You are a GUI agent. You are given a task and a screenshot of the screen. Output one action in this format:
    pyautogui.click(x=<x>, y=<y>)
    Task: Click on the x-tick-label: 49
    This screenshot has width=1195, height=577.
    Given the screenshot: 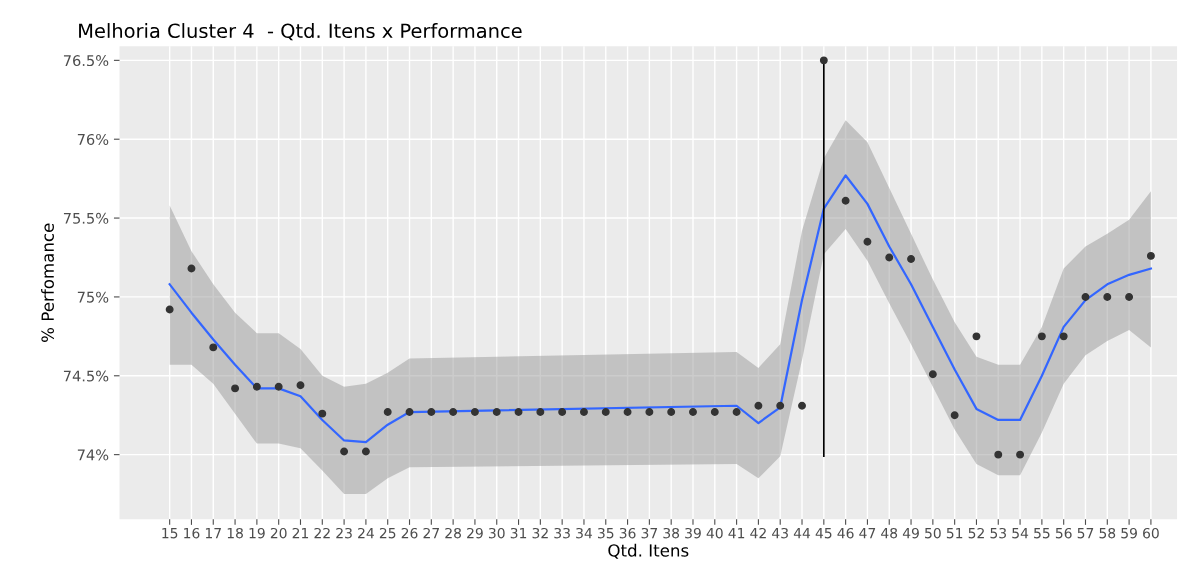 What is the action you would take?
    pyautogui.click(x=910, y=533)
    